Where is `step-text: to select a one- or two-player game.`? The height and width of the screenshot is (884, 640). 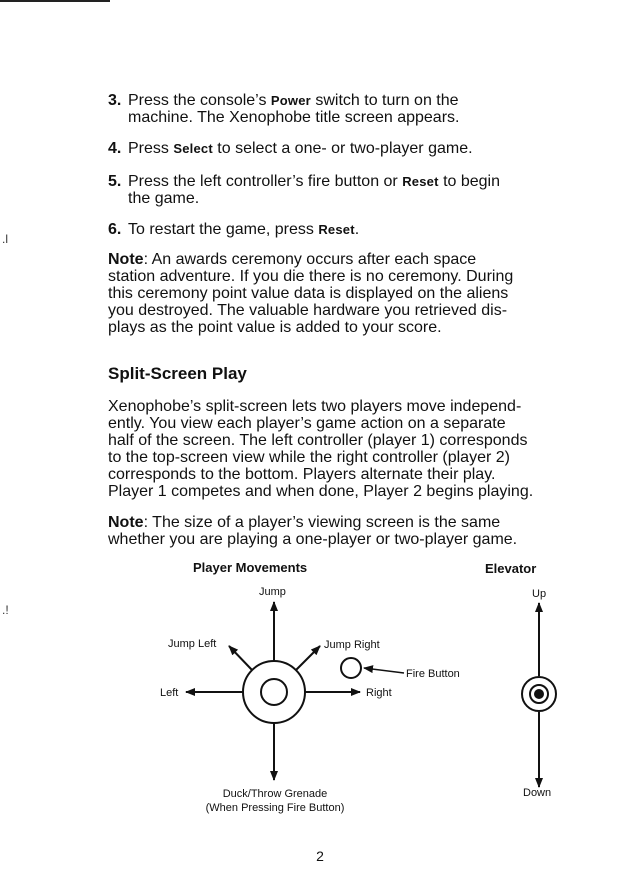 step-text: to select a one- or two-player game. is located at coordinates (342, 148).